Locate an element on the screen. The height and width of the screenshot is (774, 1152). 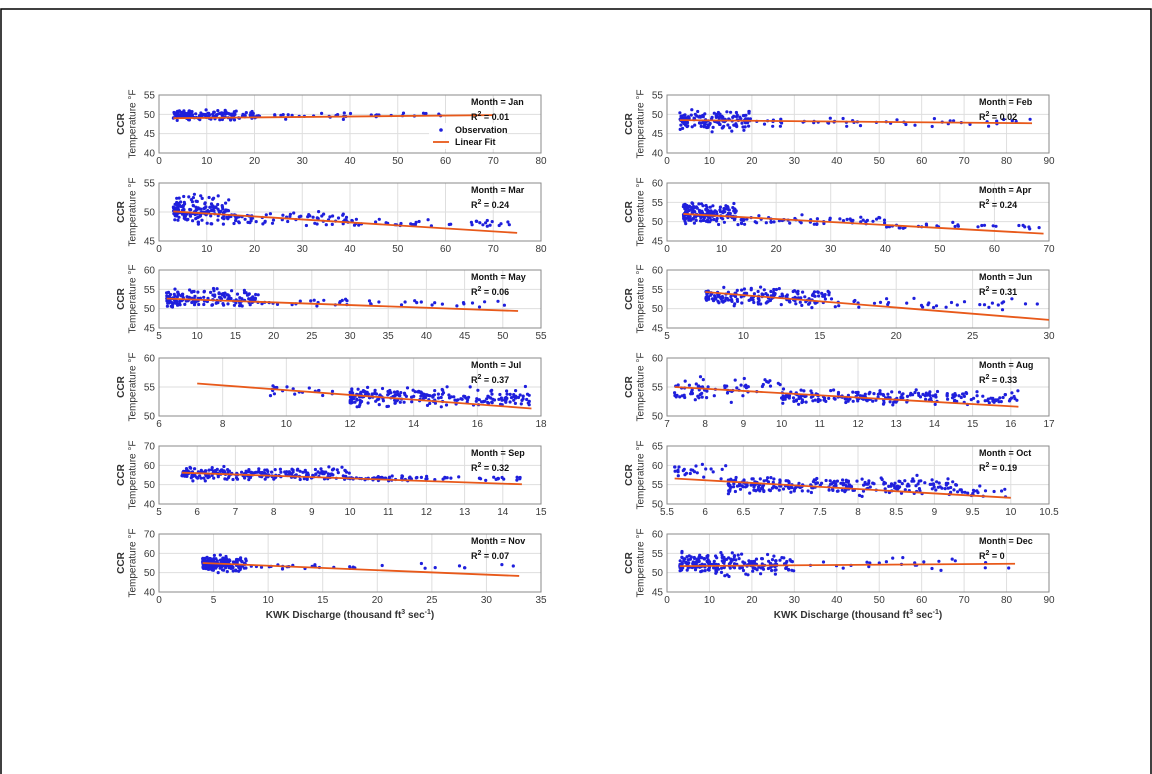
x-tick-label: 25 is located at coordinates (312, 336).